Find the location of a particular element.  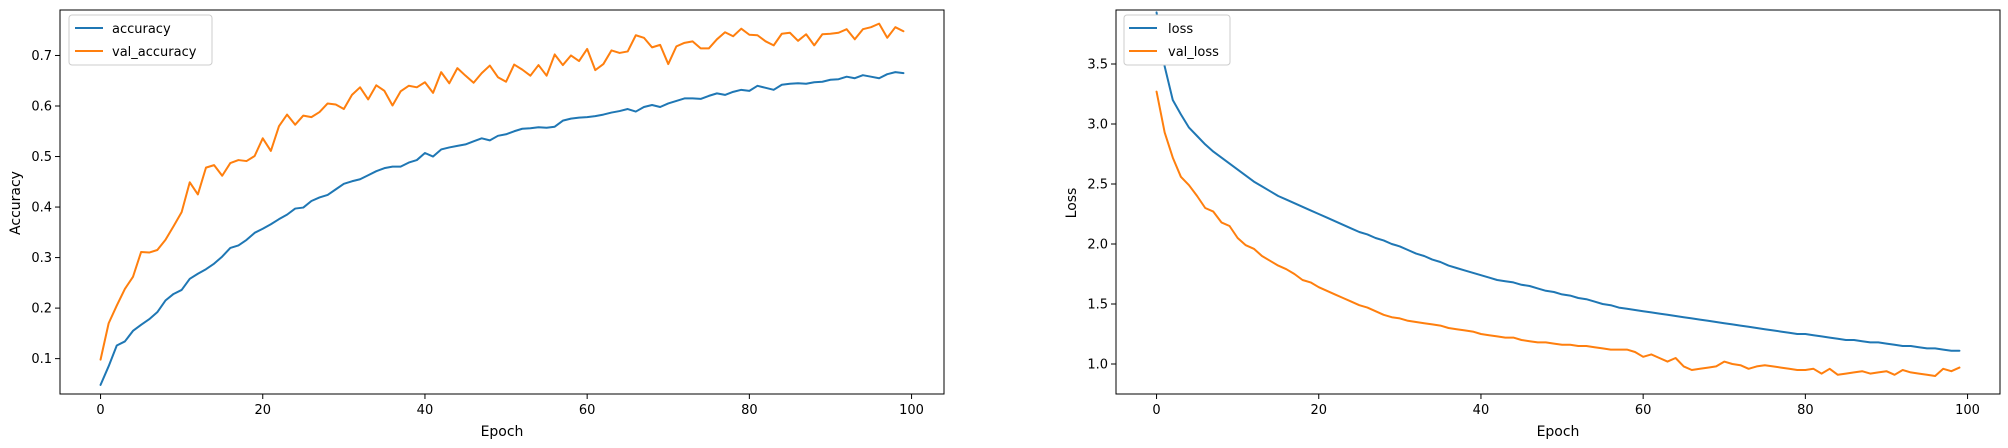

accuracy-legend-label-accuracy: accuracy is located at coordinates (141, 29).